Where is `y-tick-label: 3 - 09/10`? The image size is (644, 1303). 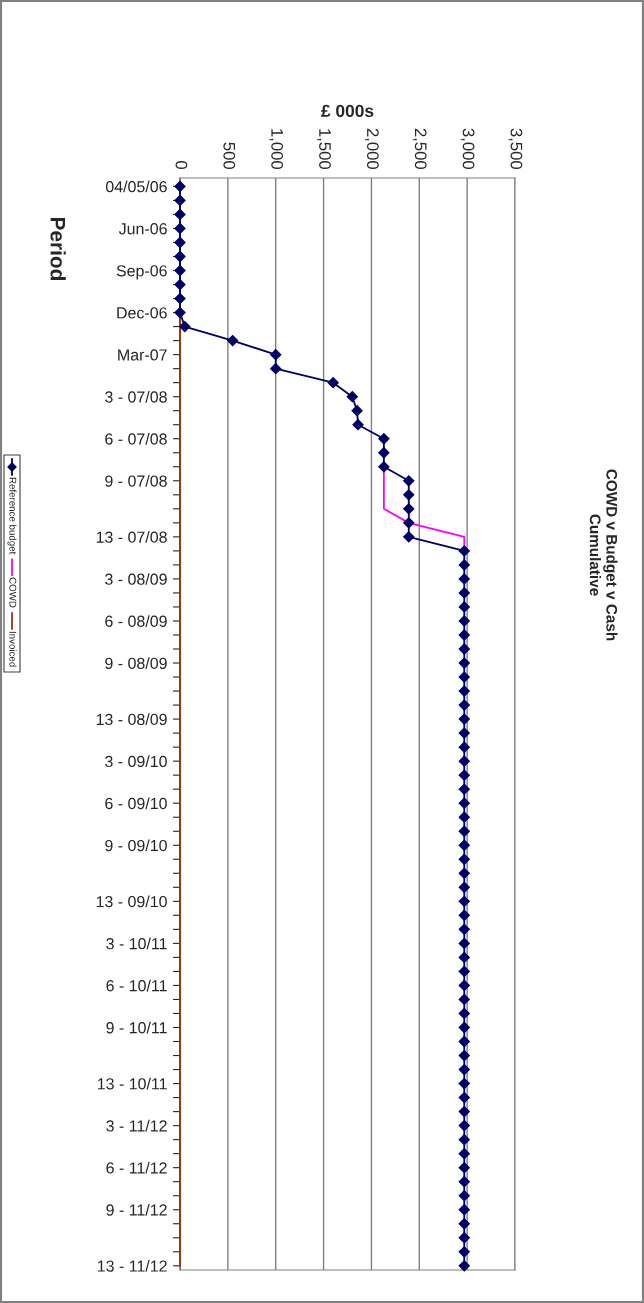 y-tick-label: 3 - 09/10 is located at coordinates (136, 761).